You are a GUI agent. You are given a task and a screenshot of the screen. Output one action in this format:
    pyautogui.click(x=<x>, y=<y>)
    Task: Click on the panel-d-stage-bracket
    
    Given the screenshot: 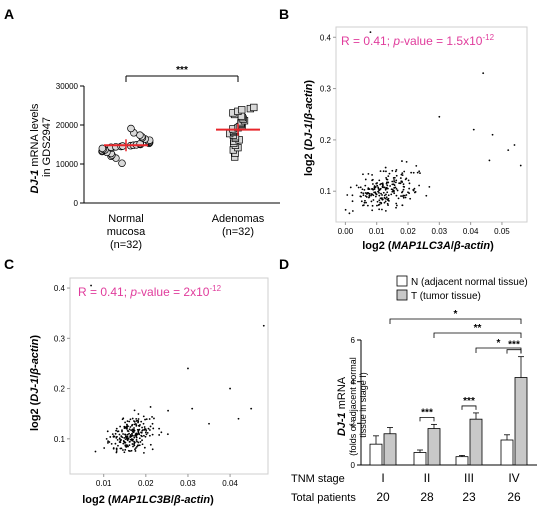 What is the action you would take?
    pyautogui.click(x=427, y=419)
    